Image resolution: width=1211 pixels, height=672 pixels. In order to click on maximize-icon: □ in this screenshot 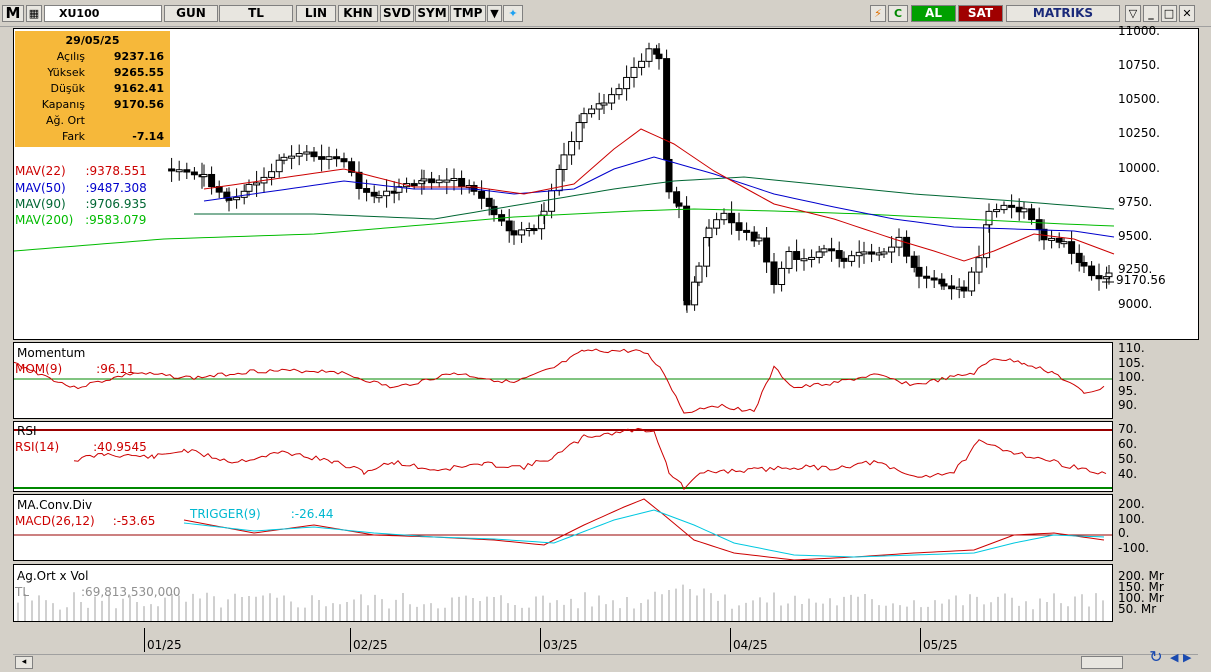, I will do `click(1169, 13)`.